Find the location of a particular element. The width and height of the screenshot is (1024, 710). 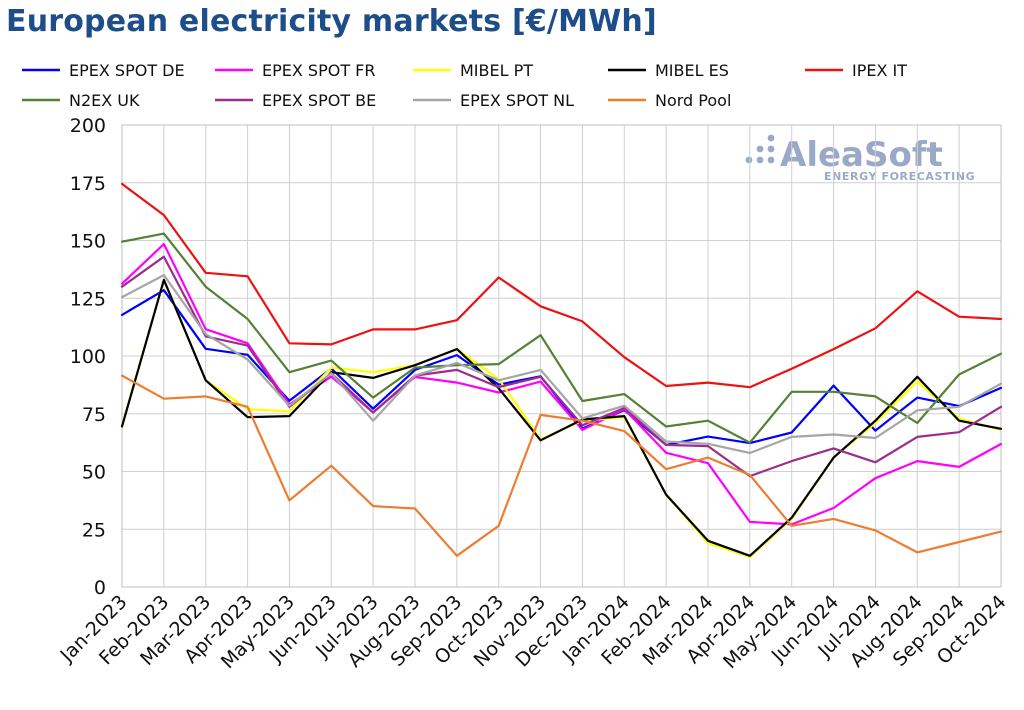

legend-item-epex-spot-fr: EPEX SPOT FR is located at coordinates (295, 70).